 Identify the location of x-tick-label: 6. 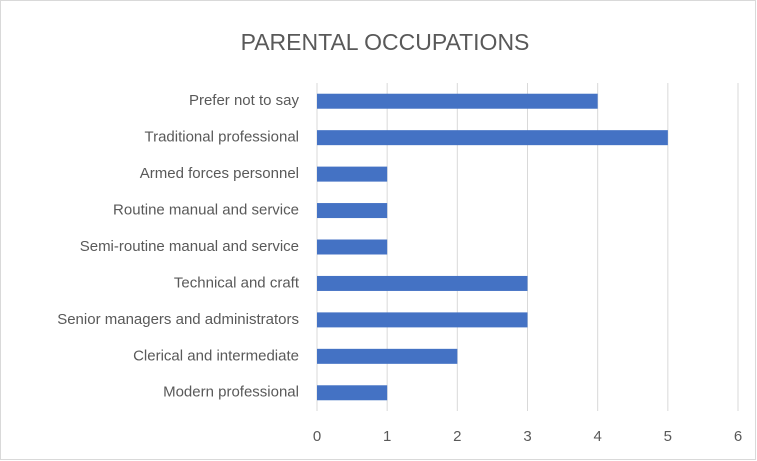
(738, 436).